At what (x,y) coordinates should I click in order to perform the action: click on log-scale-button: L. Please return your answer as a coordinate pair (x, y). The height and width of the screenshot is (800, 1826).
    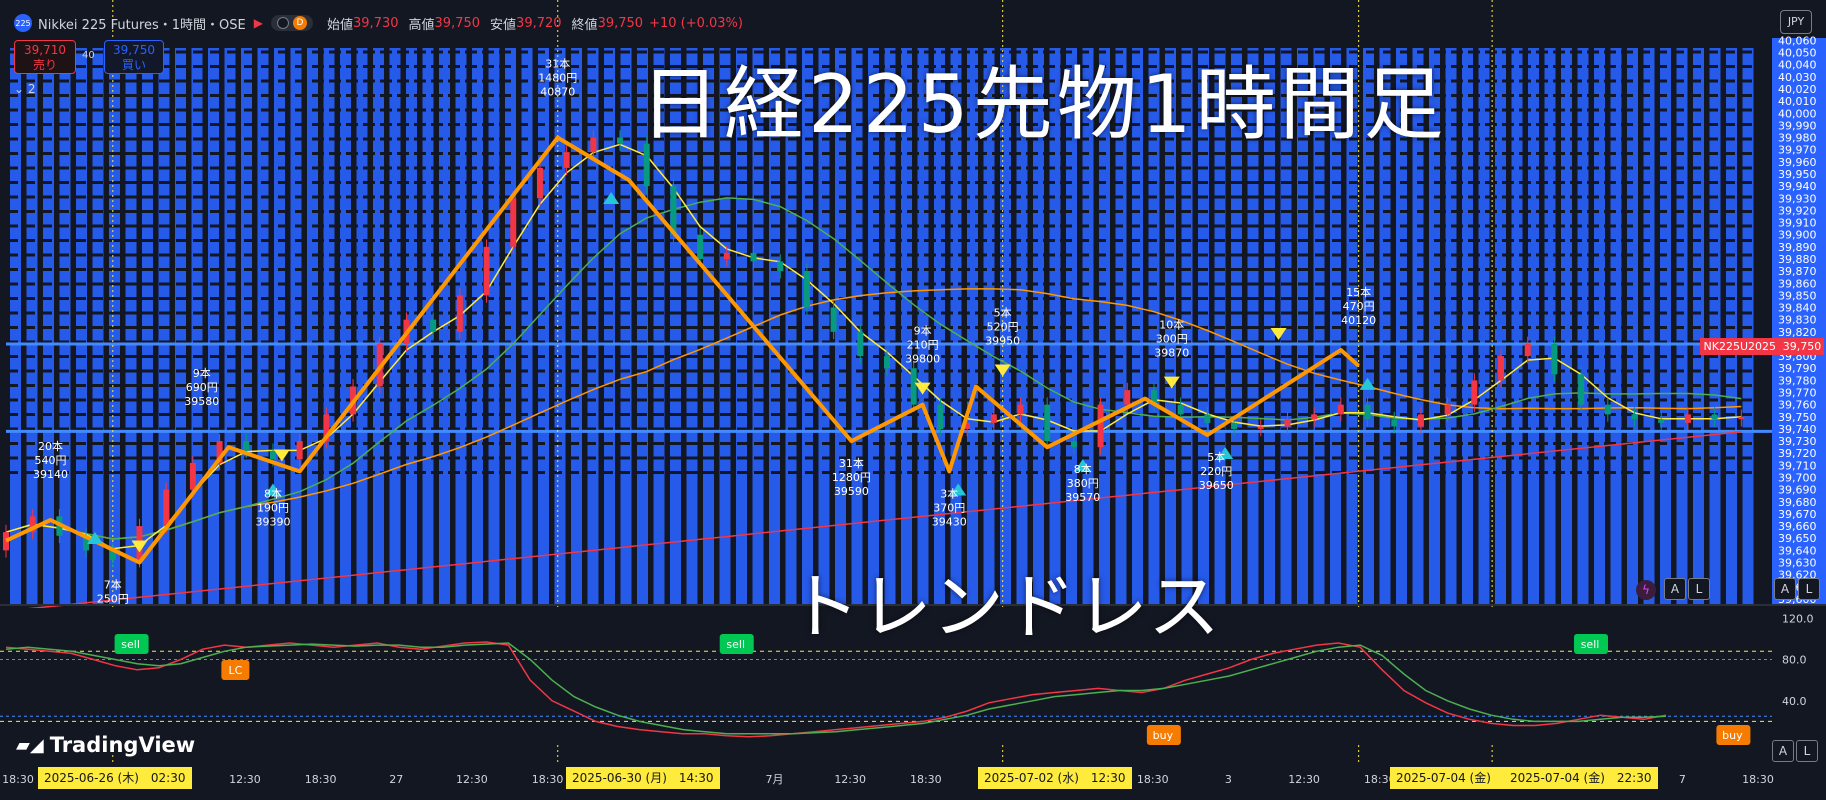
    Looking at the image, I should click on (1699, 589).